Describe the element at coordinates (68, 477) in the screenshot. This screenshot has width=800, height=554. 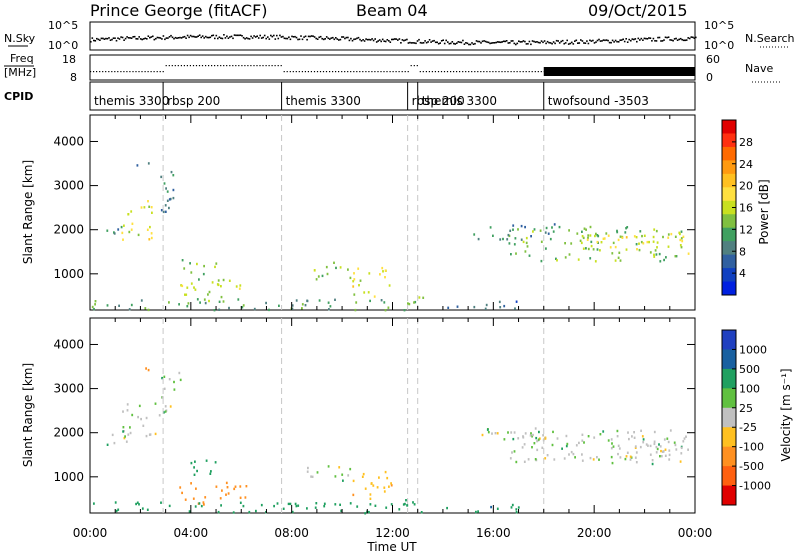
I see `y-tick-label: 1000` at that location.